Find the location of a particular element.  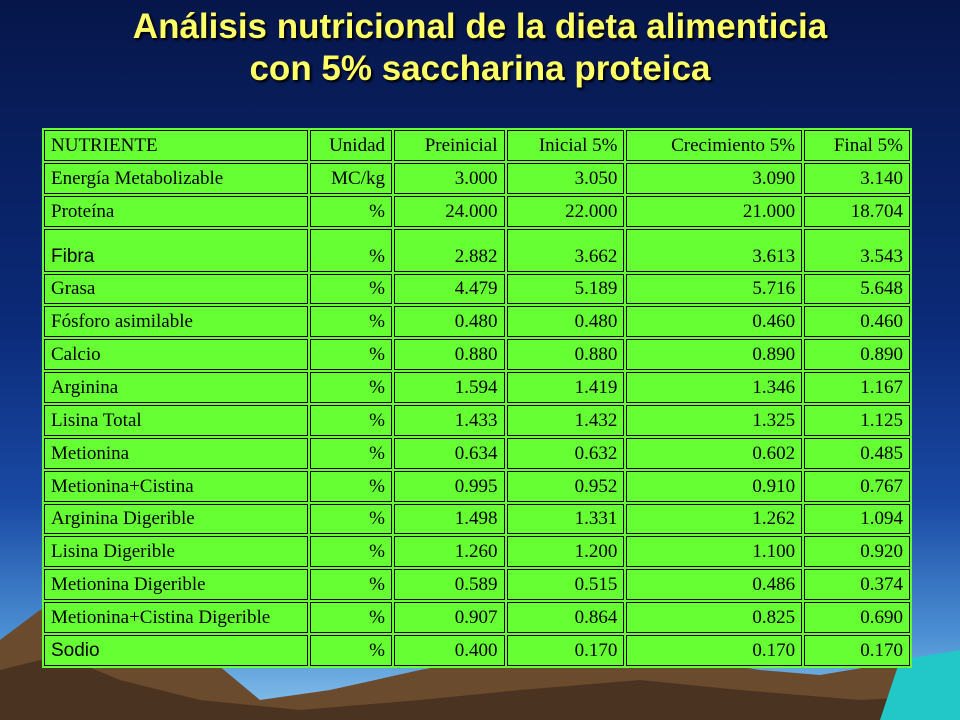

nutrient-name: Fósforo asimilable is located at coordinates (176, 322).